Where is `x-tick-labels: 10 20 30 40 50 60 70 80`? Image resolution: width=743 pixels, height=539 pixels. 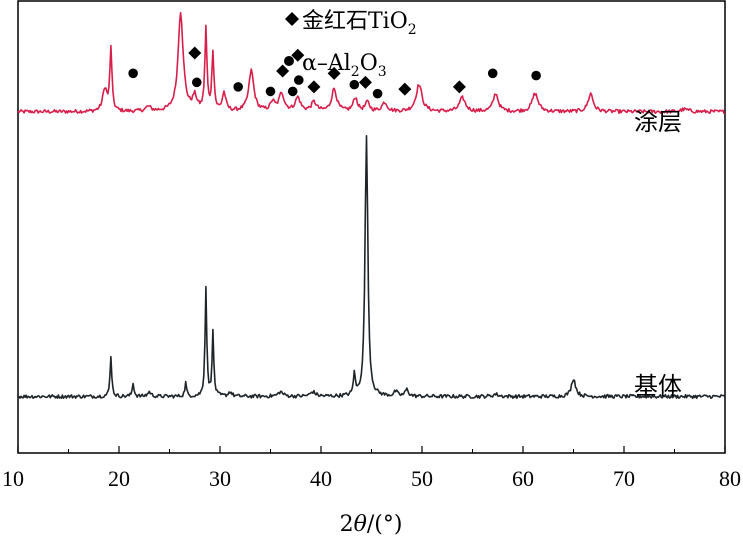
x-tick-labels: 10 20 30 40 50 60 70 80 is located at coordinates (371, 478).